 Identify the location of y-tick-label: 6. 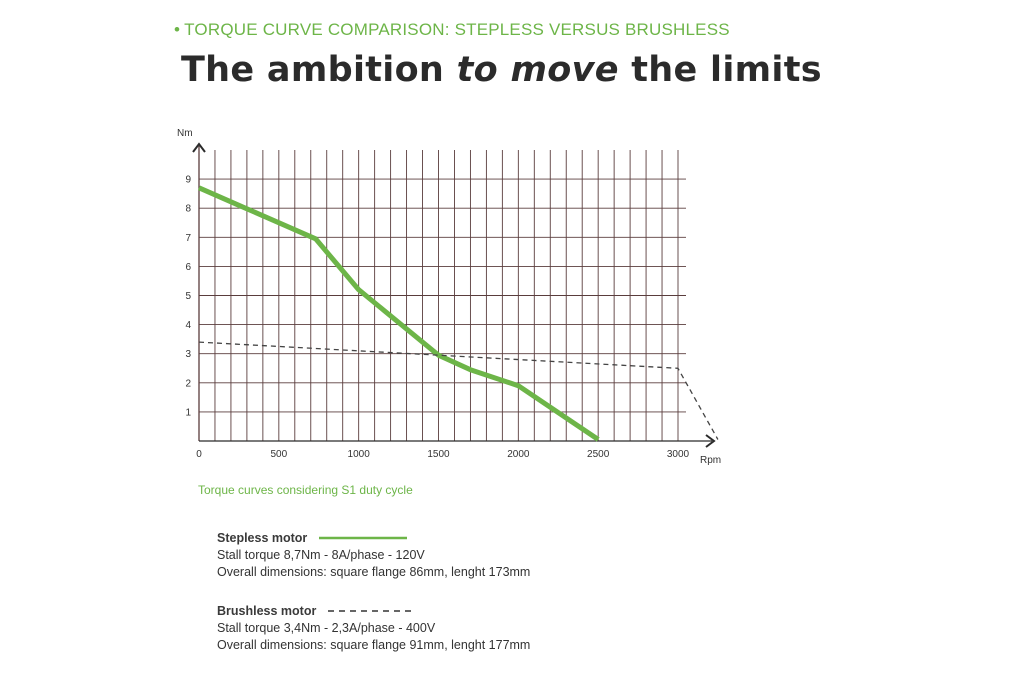
(188, 267).